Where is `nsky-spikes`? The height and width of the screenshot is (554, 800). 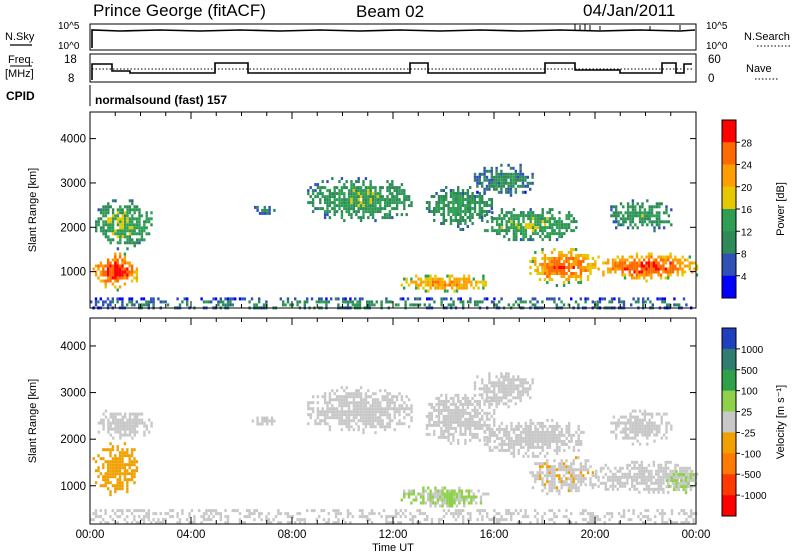
nsky-spikes is located at coordinates (627, 27).